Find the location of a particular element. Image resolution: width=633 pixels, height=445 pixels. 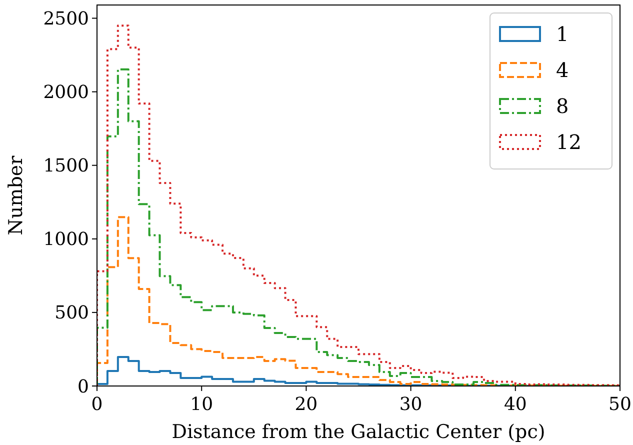

legend-label: 4 is located at coordinates (562, 70).